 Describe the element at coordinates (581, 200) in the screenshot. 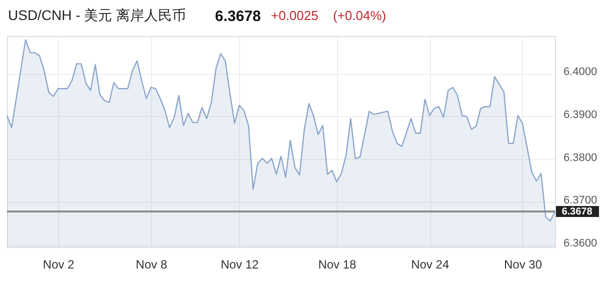

I see `y-tick-label: 6.3700` at that location.